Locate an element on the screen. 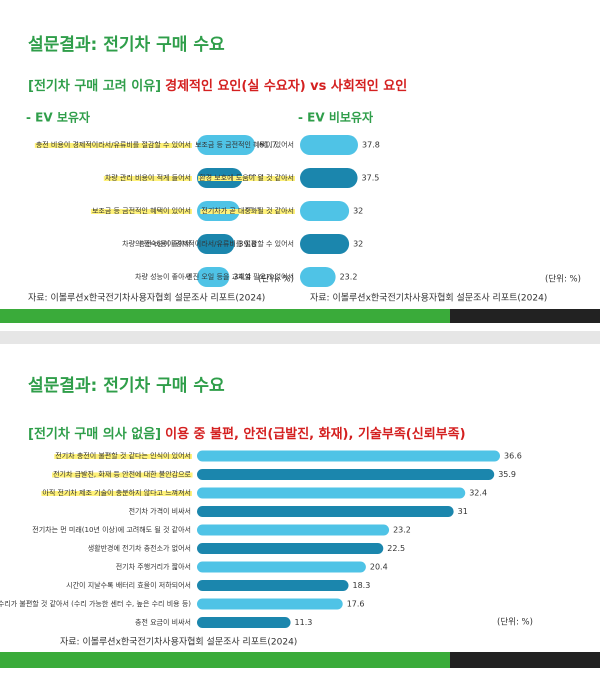 The image size is (600, 682). category-label: 엔진 오일 등을 교체할 필요가 없어서 is located at coordinates (240, 276).